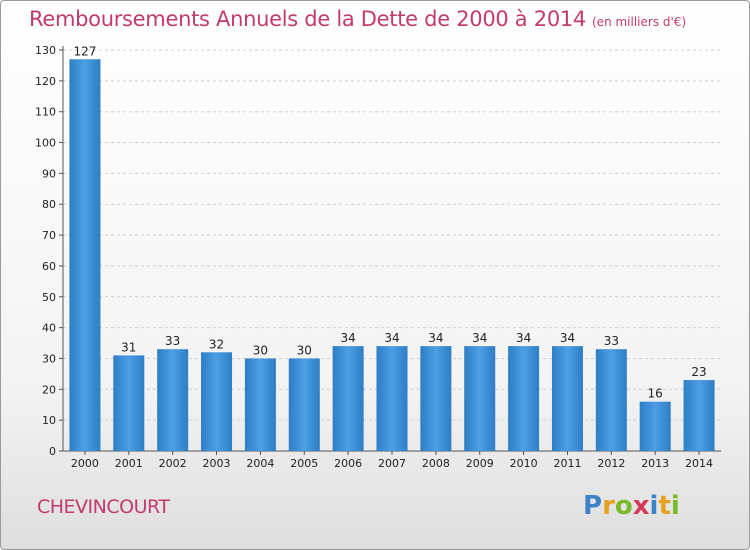 This screenshot has height=550, width=750. What do you see at coordinates (128, 347) in the screenshot?
I see `data-label: 31` at bounding box center [128, 347].